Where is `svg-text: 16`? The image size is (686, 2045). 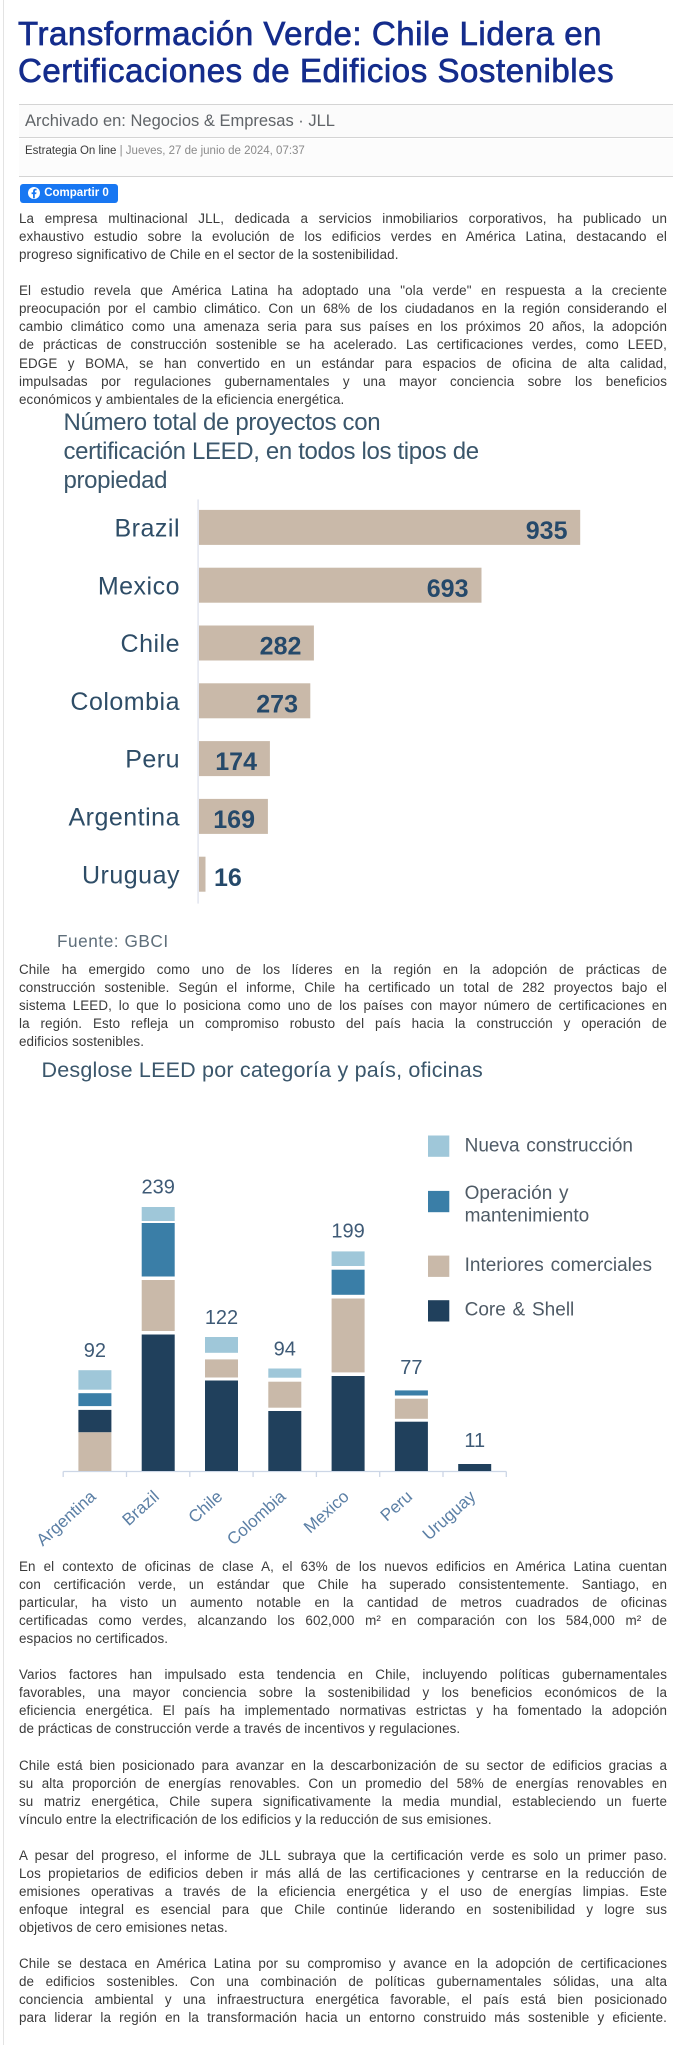 svg-text: 16 is located at coordinates (228, 878).